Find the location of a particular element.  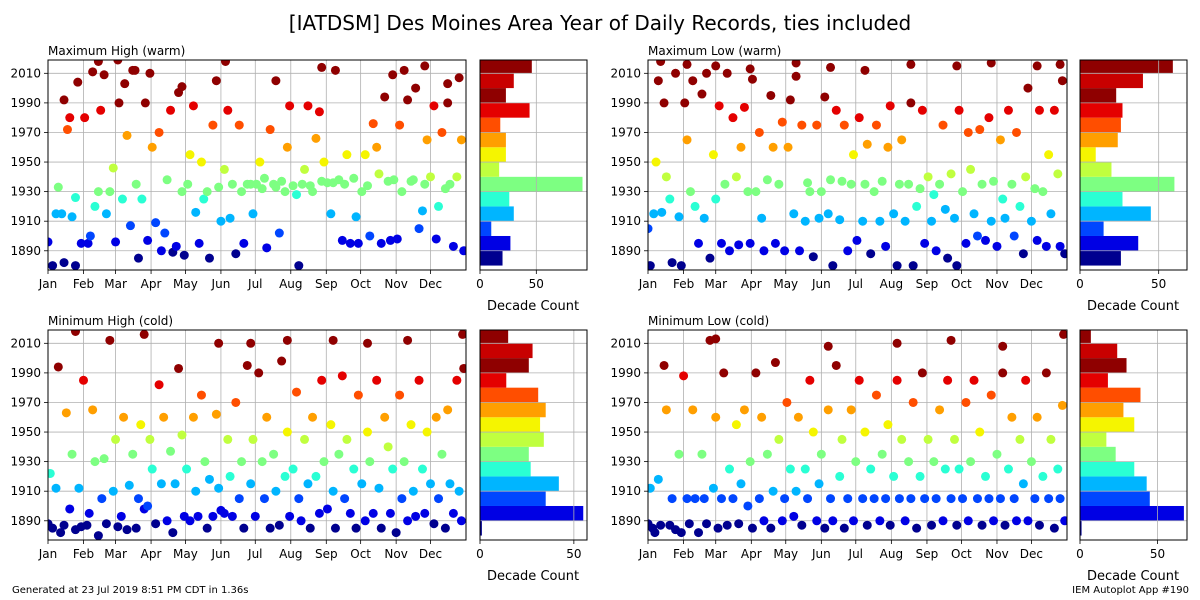

x-tick-label: Oct is located at coordinates (360, 284).